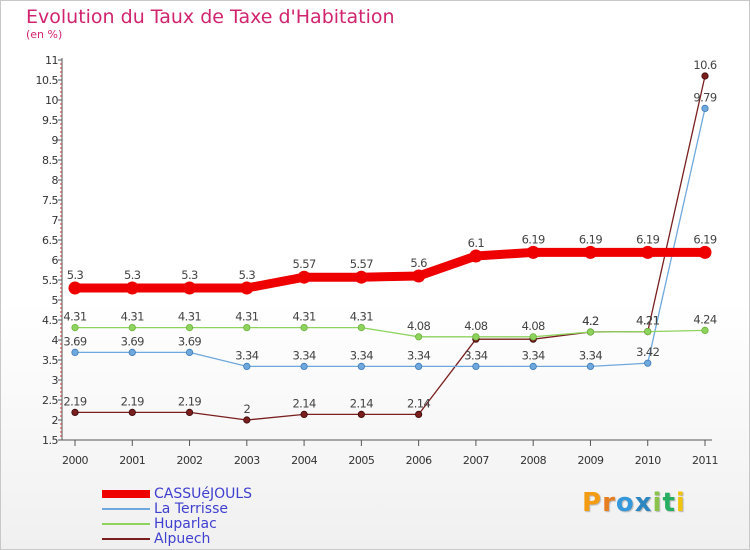 This screenshot has width=750, height=550. What do you see at coordinates (476, 243) in the screenshot?
I see `data-label: 6.1` at bounding box center [476, 243].